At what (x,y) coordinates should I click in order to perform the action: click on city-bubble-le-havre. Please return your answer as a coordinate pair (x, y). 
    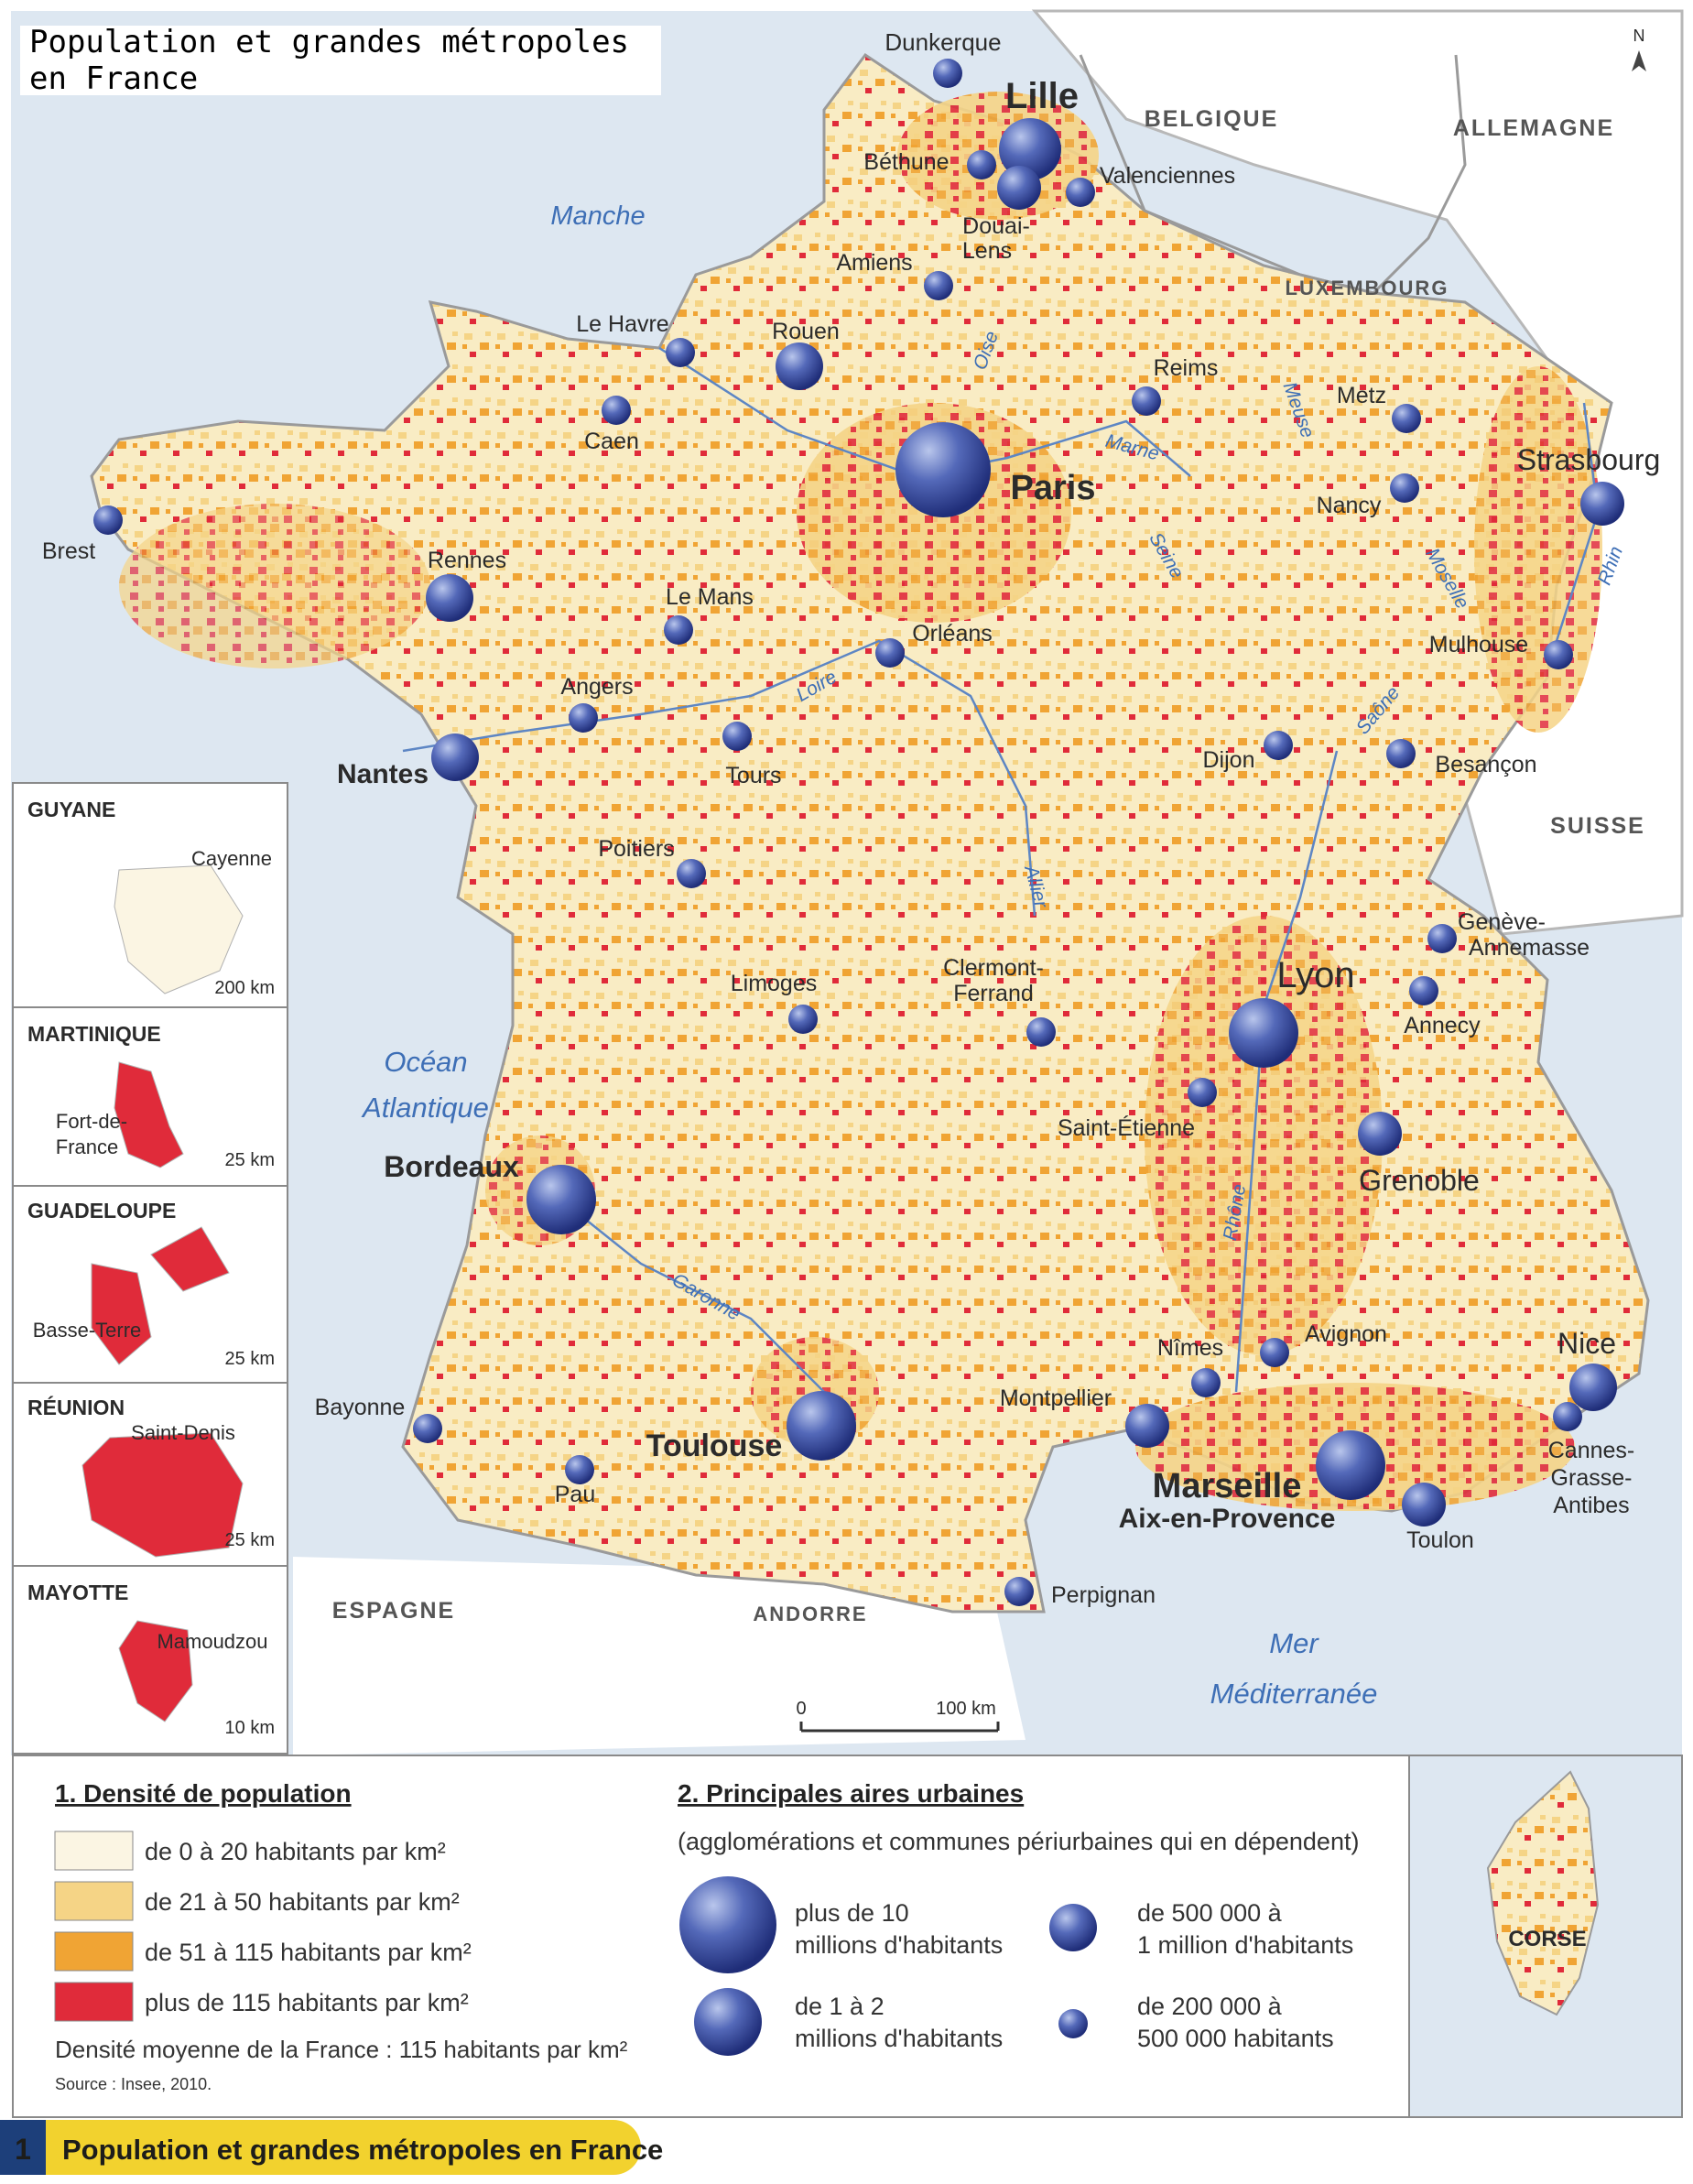
    Looking at the image, I should click on (680, 352).